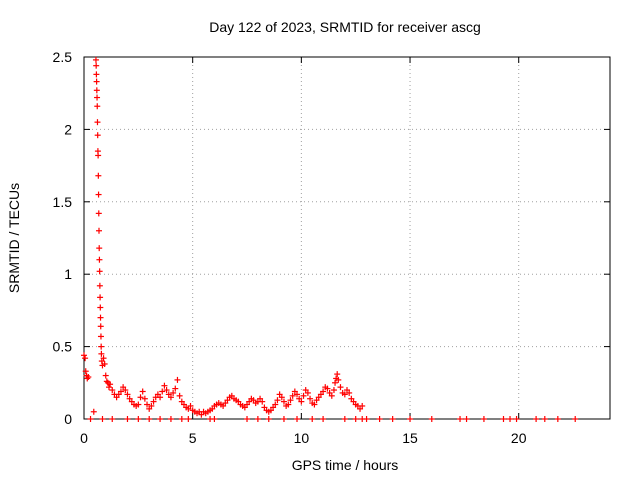 The height and width of the screenshot is (485, 640). Describe the element at coordinates (14, 238) in the screenshot. I see `y-axis-label: SRMTID / TECUs` at that location.